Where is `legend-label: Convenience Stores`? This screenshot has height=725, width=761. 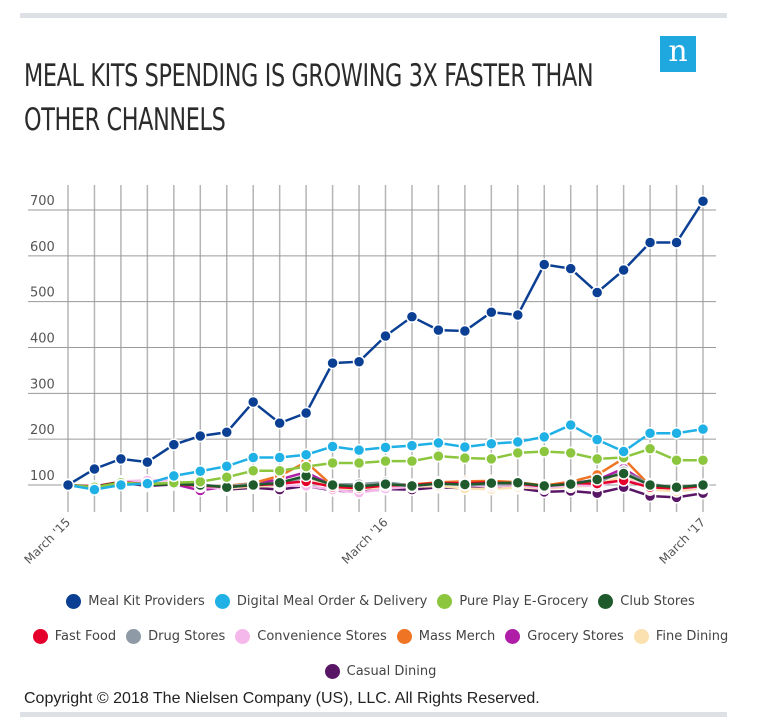 legend-label: Convenience Stores is located at coordinates (322, 636).